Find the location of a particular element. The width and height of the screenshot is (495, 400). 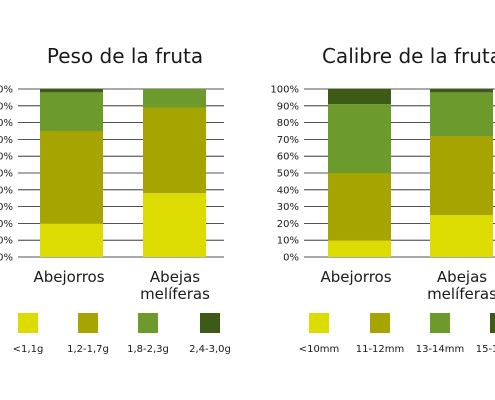

peso-category-label: Abejorros is located at coordinates (68, 277).